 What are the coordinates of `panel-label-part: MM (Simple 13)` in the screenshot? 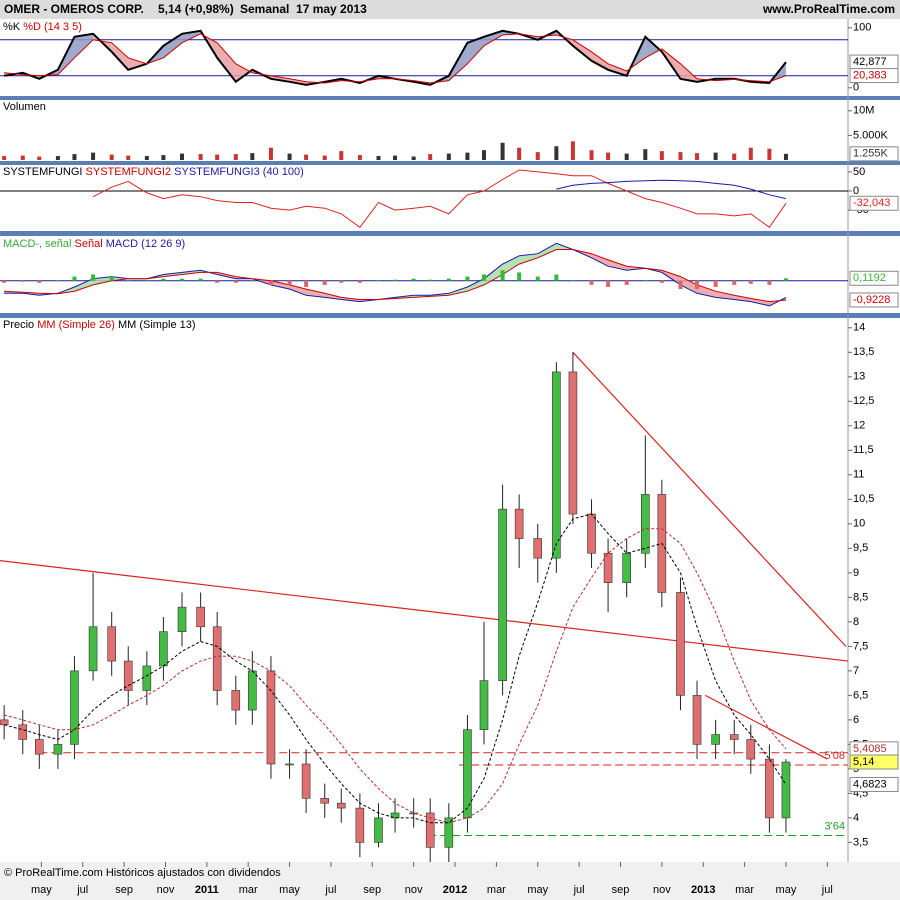 It's located at (157, 325).